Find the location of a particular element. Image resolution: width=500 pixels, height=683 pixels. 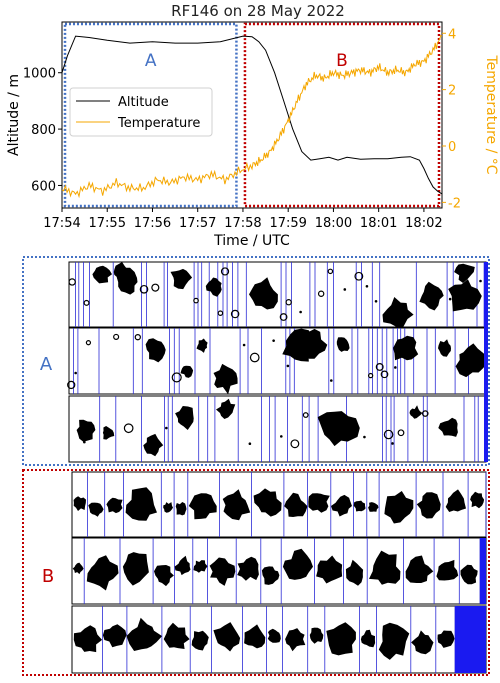

legend-label-altitude: Altitude is located at coordinates (143, 102).